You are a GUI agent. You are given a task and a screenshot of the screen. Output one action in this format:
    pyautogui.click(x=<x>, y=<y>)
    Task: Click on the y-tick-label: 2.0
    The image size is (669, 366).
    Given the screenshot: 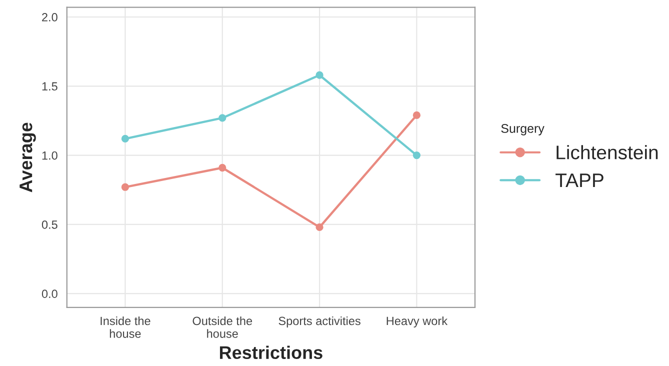 What is the action you would take?
    pyautogui.click(x=50, y=17)
    